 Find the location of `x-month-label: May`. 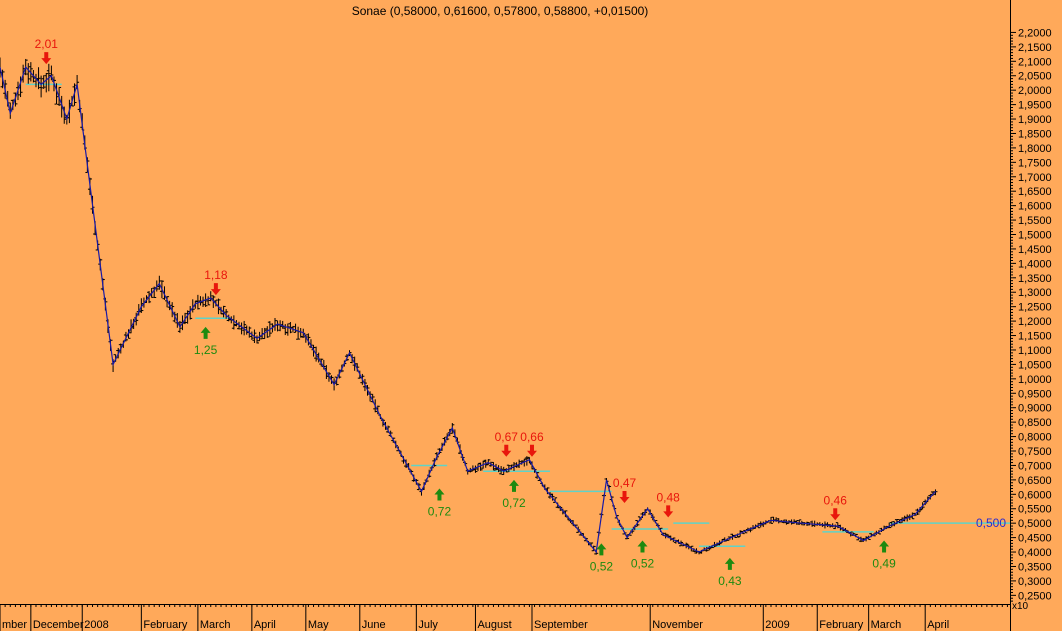

x-month-label: May is located at coordinates (318, 625).